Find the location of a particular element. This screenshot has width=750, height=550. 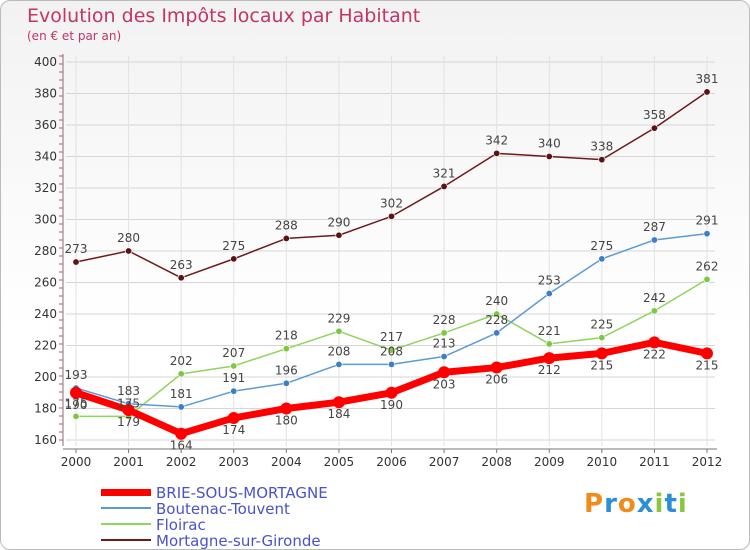

logo-letter: P is located at coordinates (594, 504).